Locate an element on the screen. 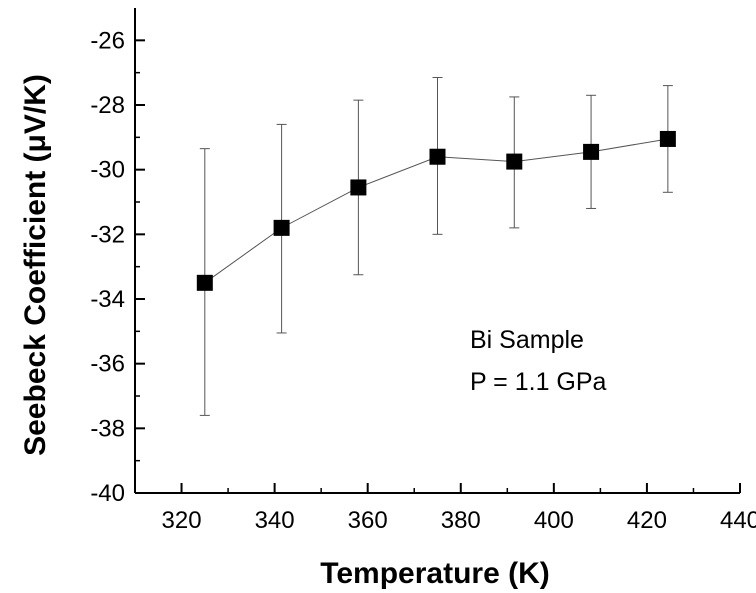  y-axis-title: Seebeck Coefficient (μV/K) is located at coordinates (35, 265).